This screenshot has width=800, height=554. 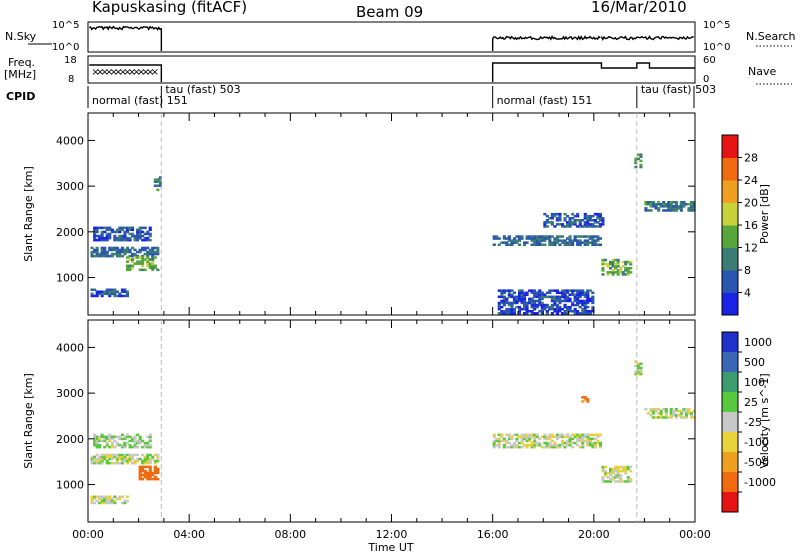 I want to click on xtick-label: 12:00, so click(x=392, y=534).